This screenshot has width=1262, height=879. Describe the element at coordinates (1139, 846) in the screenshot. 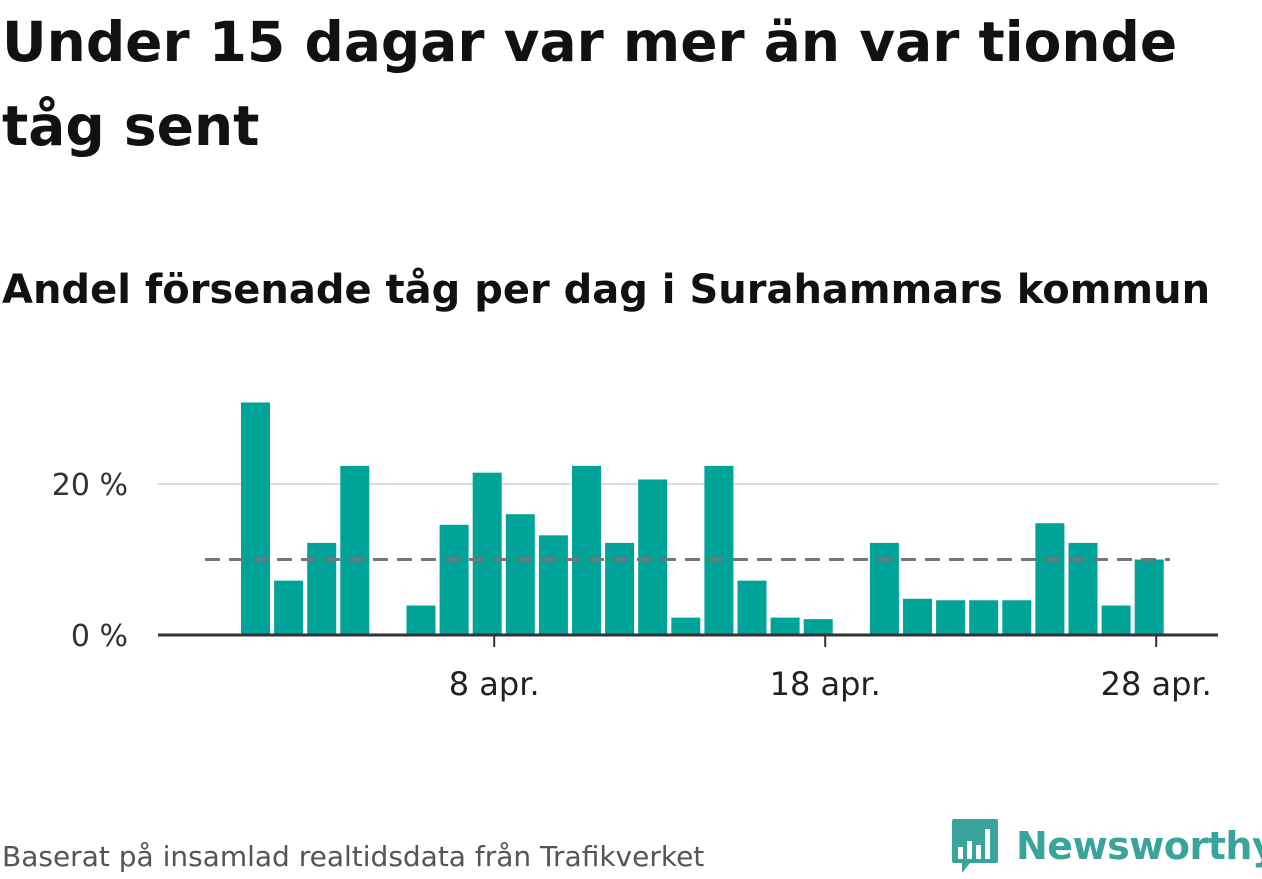

I see `logo-text: Newsworthy` at that location.